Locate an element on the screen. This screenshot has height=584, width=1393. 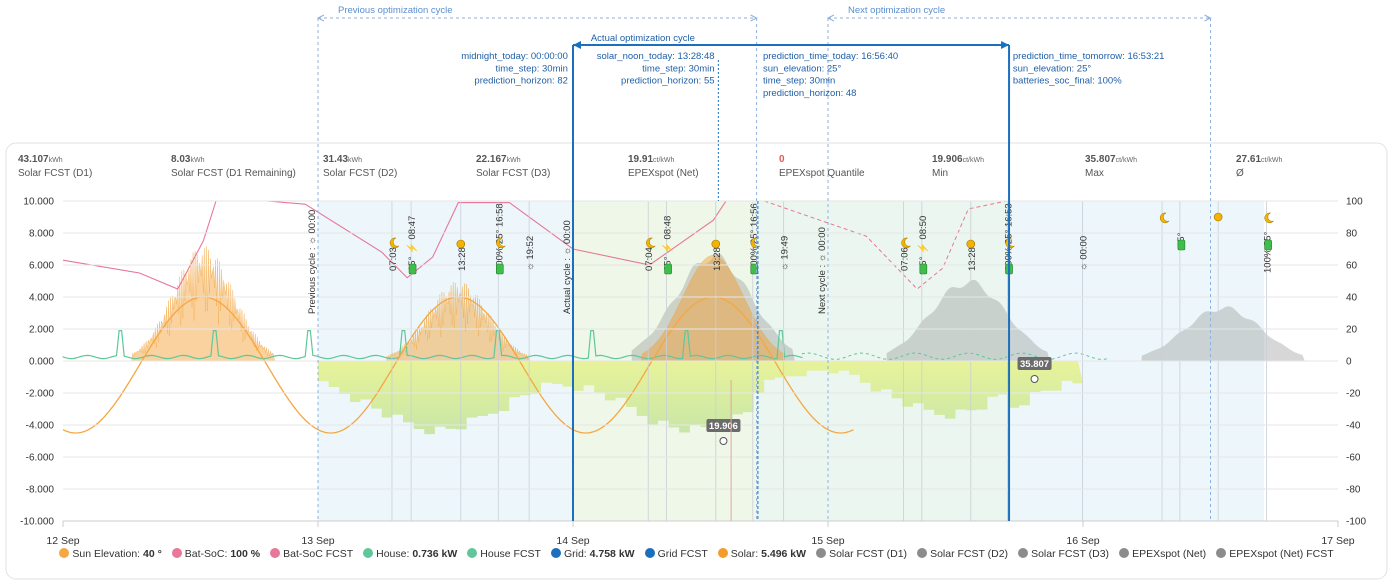
legend-item: Solar FCST (D3) is located at coordinates (1063, 554).